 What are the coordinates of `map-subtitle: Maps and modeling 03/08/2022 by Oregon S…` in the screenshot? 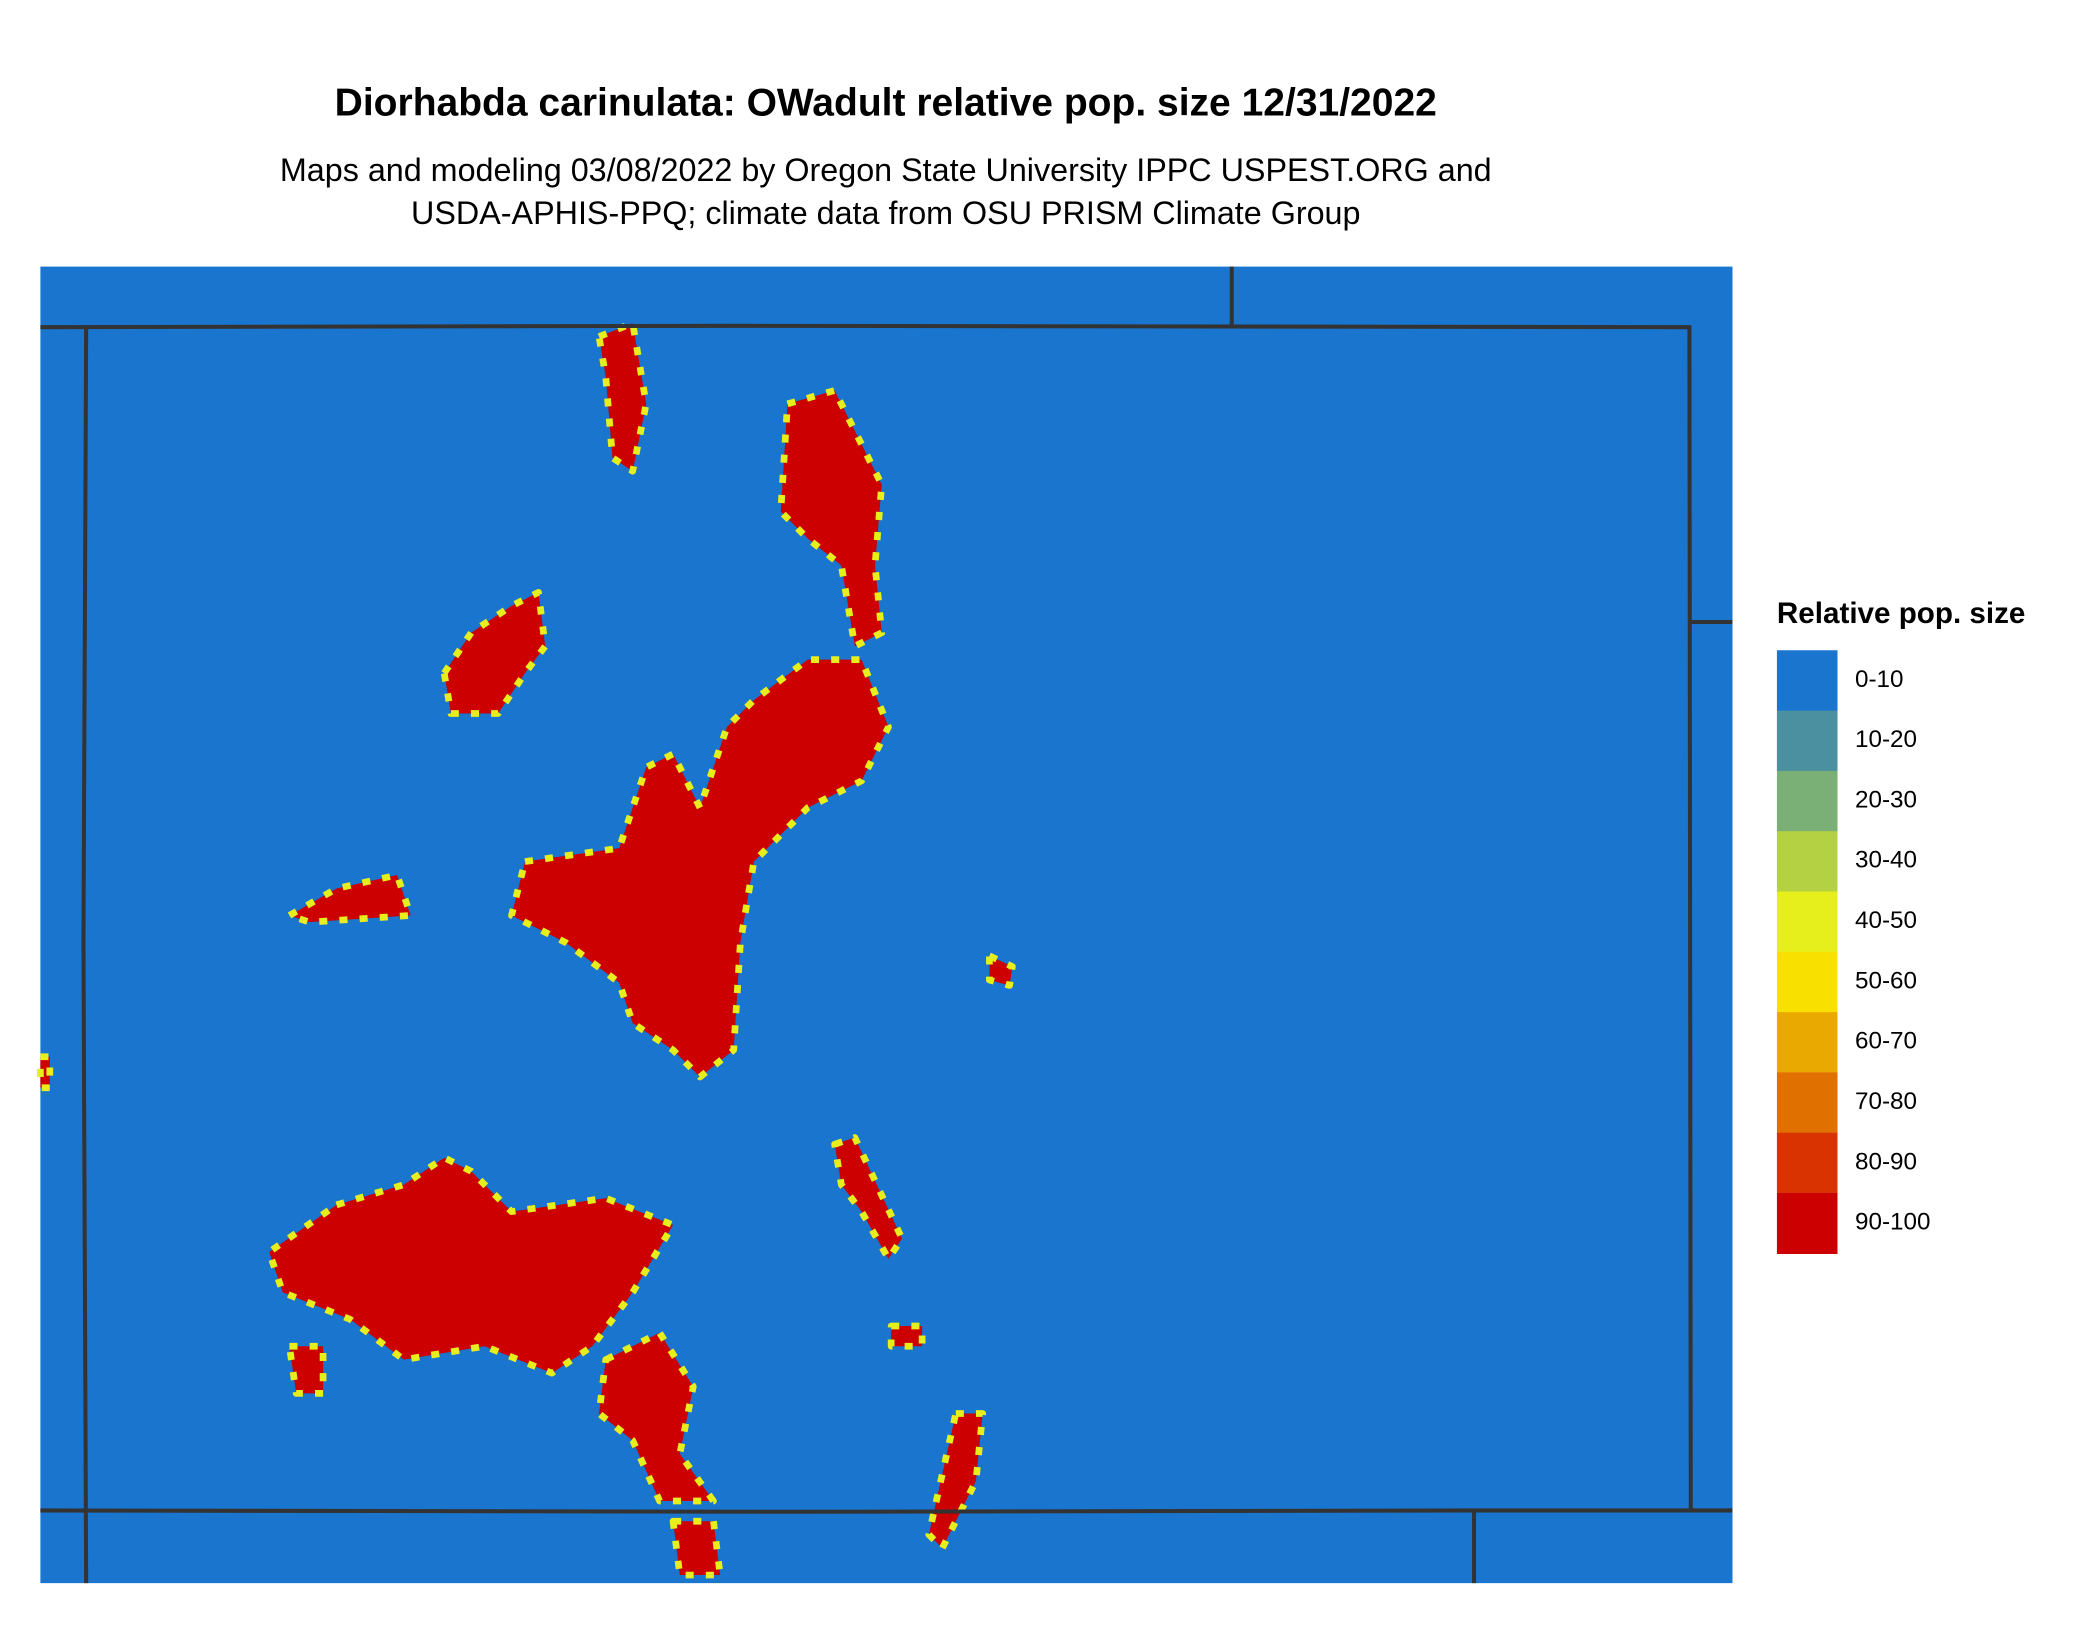 It's located at (886, 170).